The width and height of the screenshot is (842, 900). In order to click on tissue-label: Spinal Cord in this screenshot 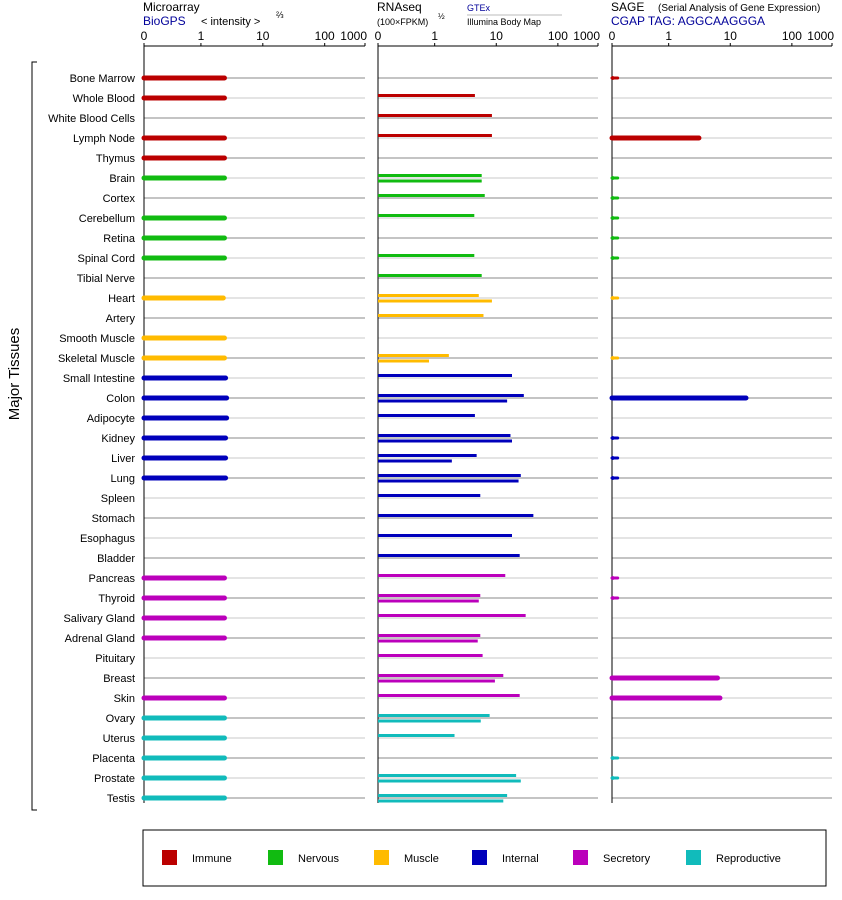, I will do `click(106, 259)`.